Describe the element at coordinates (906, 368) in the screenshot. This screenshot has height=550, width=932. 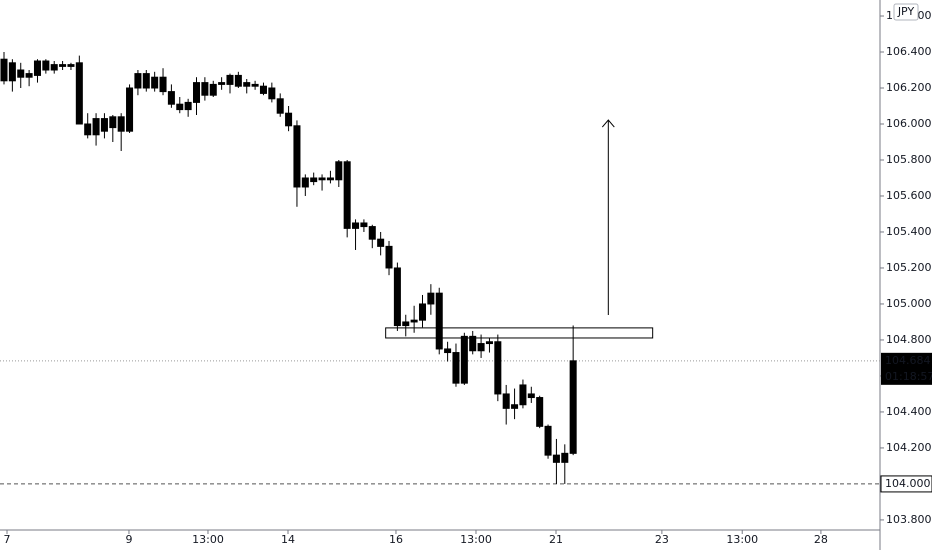
I see `last-price-badge` at that location.